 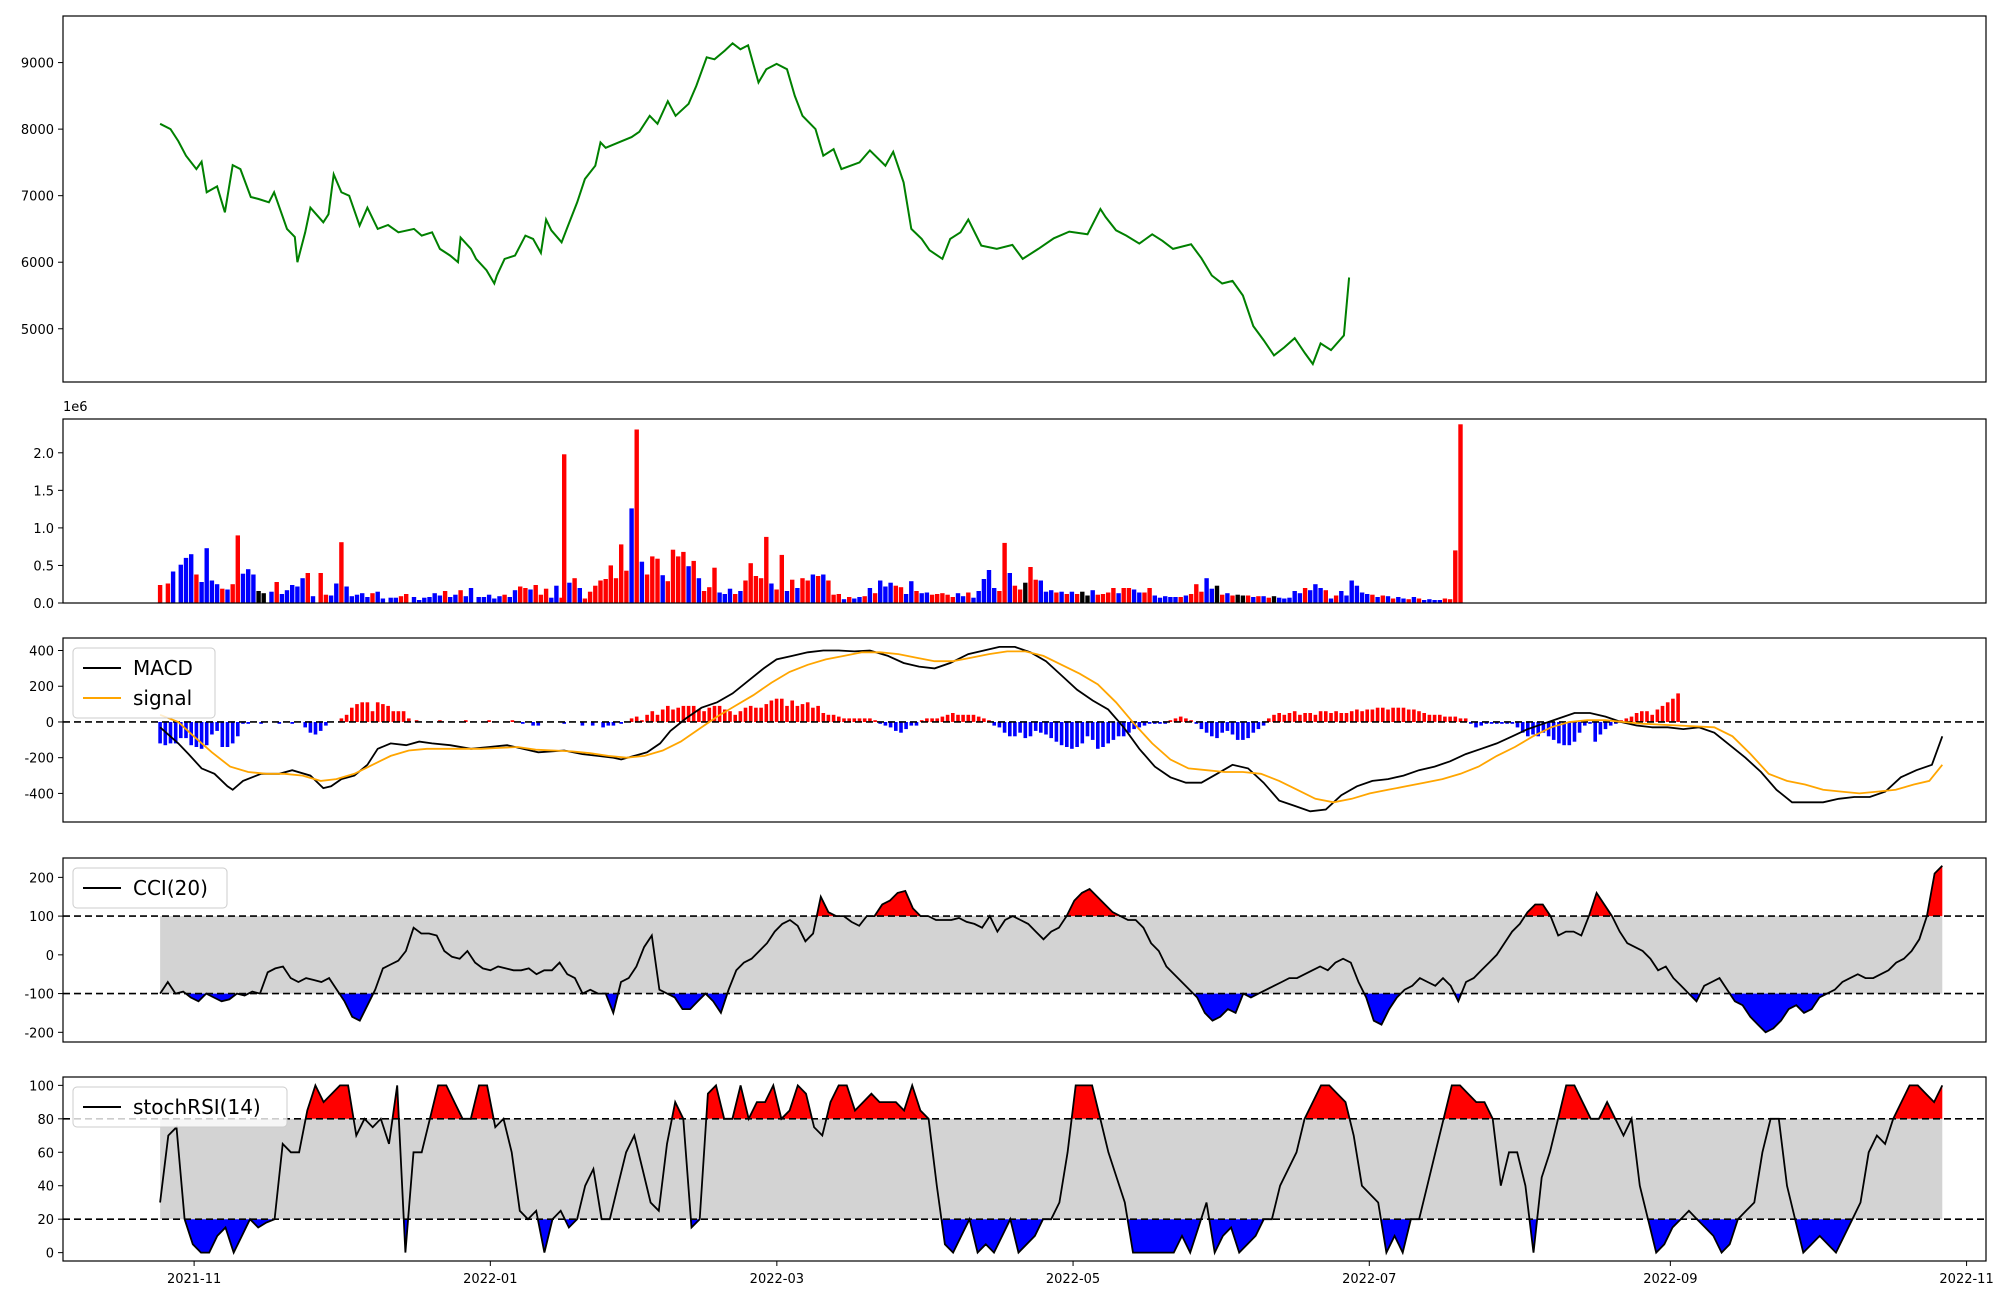 What do you see at coordinates (45, 1153) in the screenshot?
I see `y-tick-label: 60` at bounding box center [45, 1153].